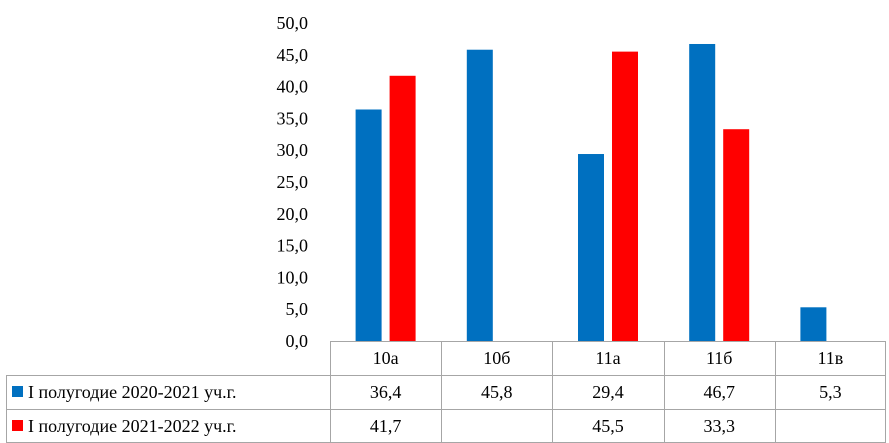 This screenshot has height=443, width=889. I want to click on y-tick-label: 20,0, so click(293, 214).